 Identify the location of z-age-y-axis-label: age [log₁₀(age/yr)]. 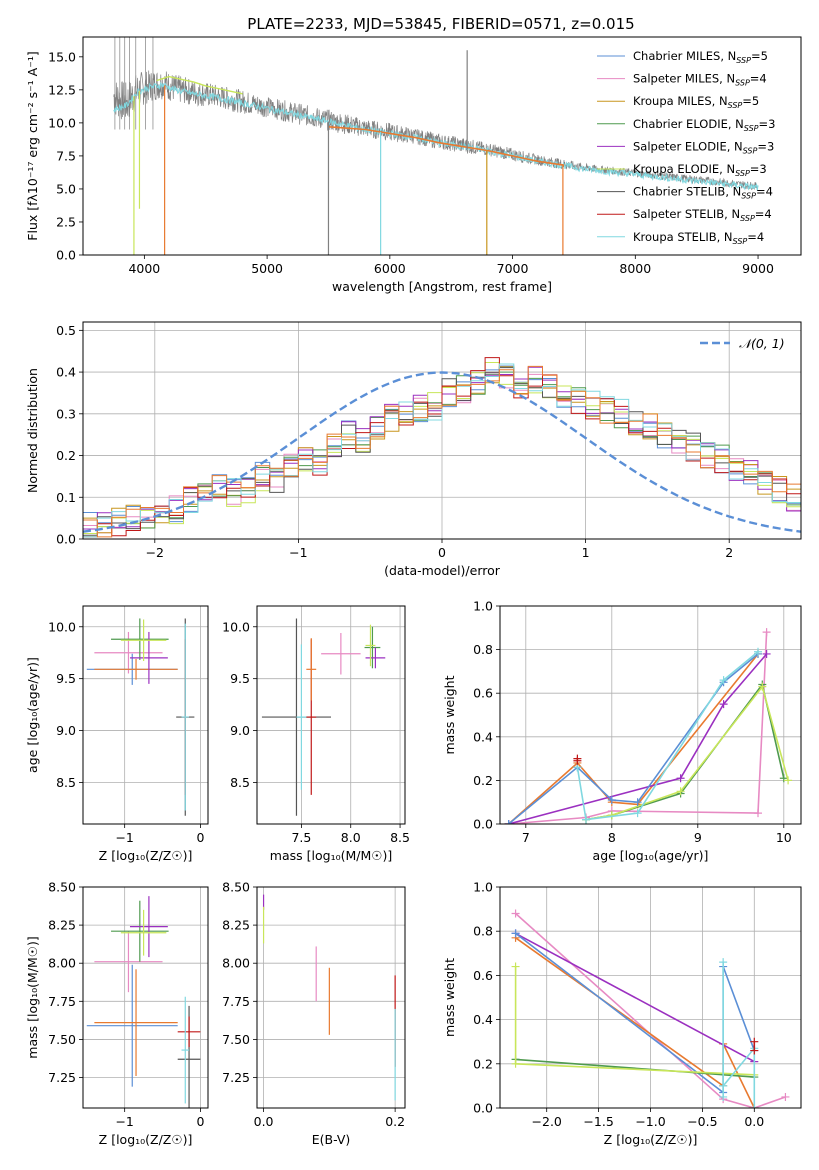
(32, 715).